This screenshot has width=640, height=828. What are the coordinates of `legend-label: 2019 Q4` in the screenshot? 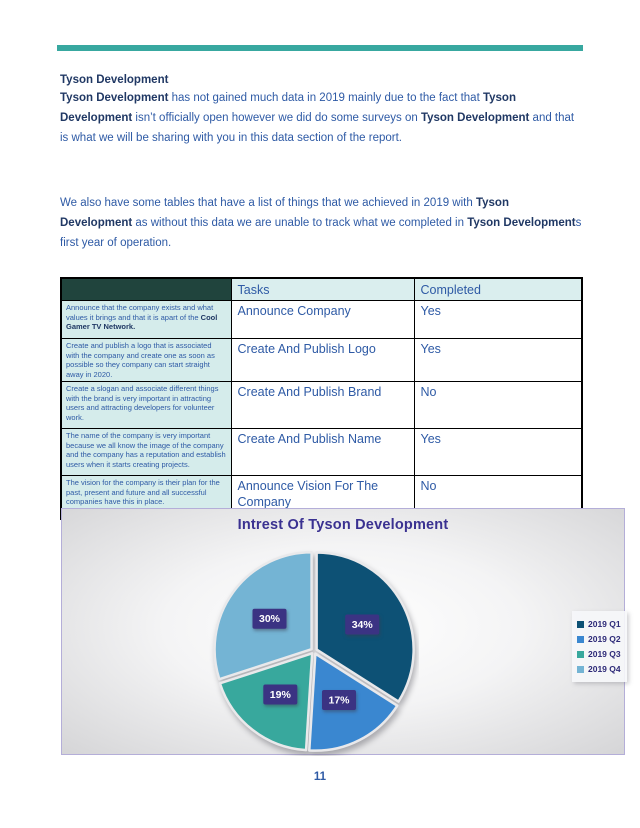 It's located at (604, 669).